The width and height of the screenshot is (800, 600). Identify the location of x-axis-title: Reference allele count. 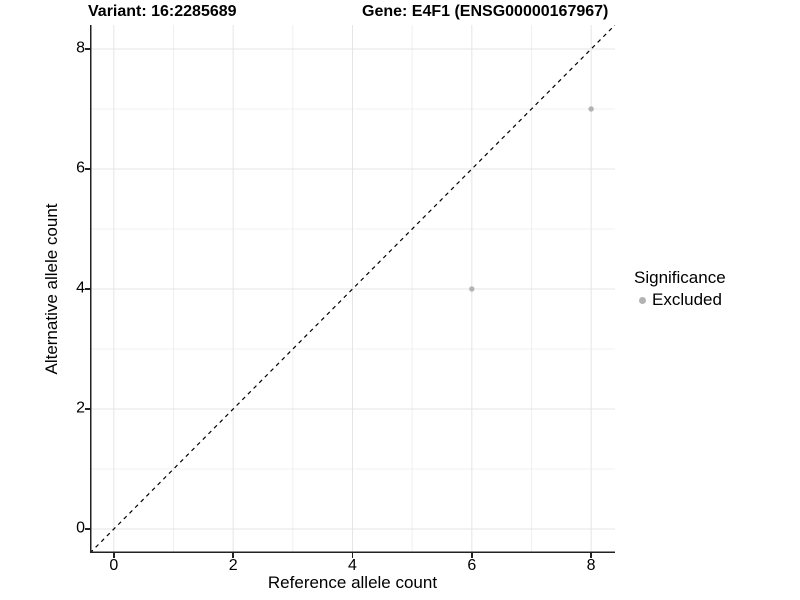
(352, 582).